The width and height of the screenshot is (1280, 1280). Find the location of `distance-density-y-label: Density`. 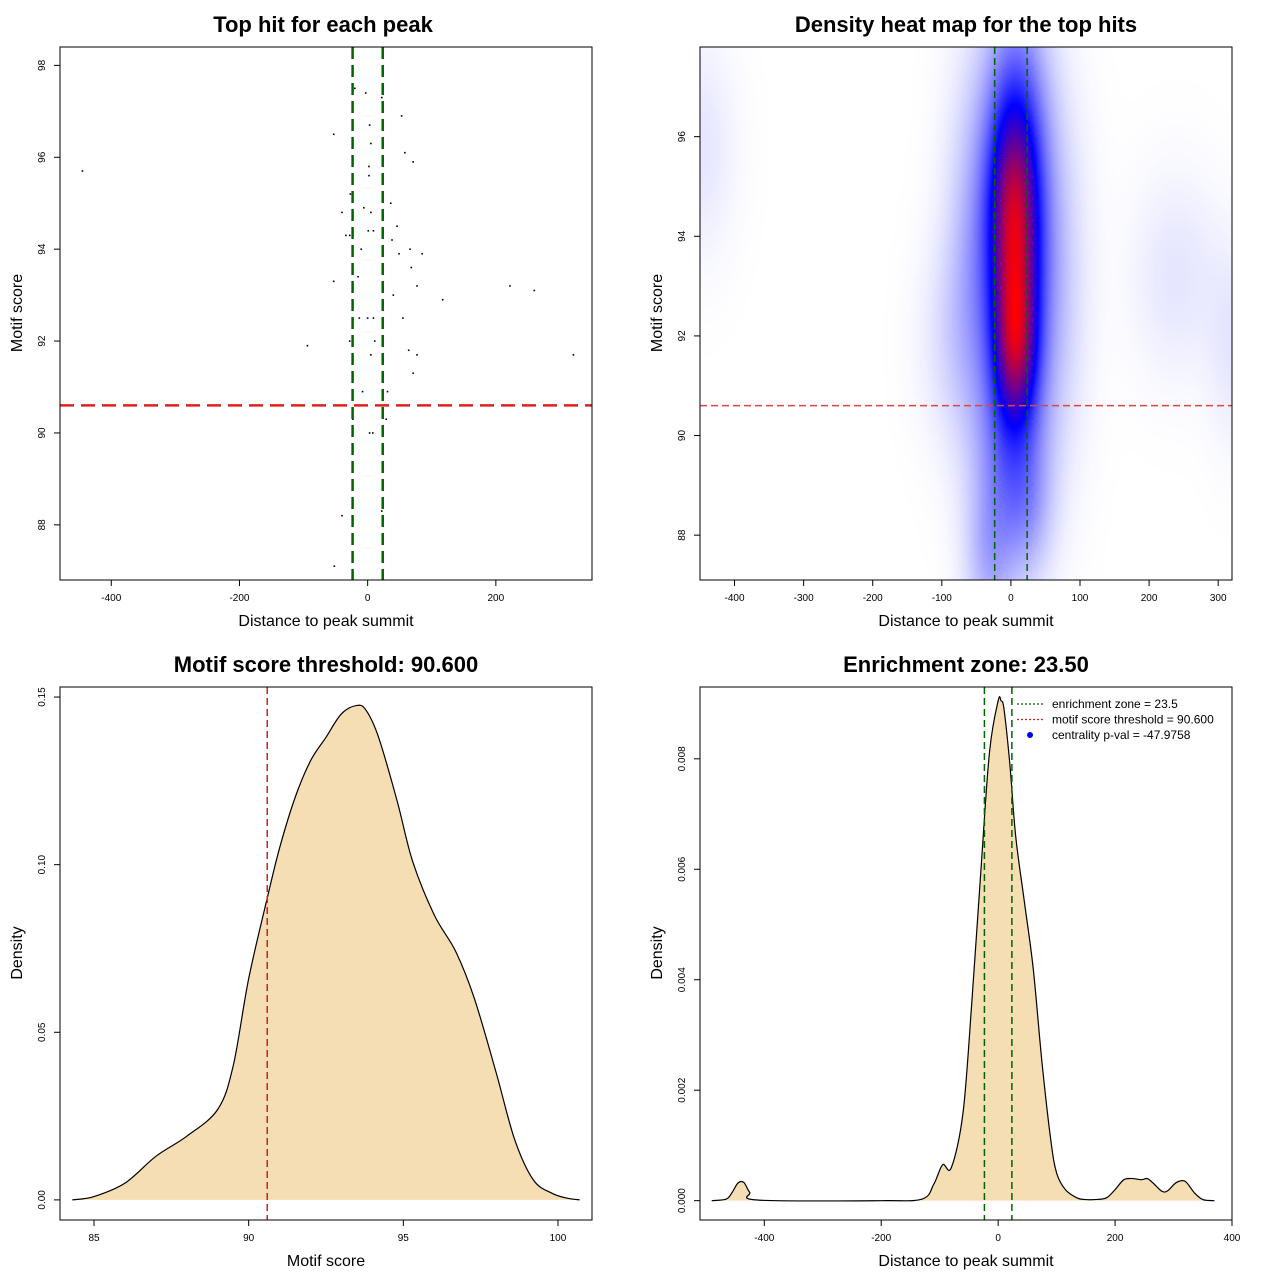

distance-density-y-label: Density is located at coordinates (657, 952).